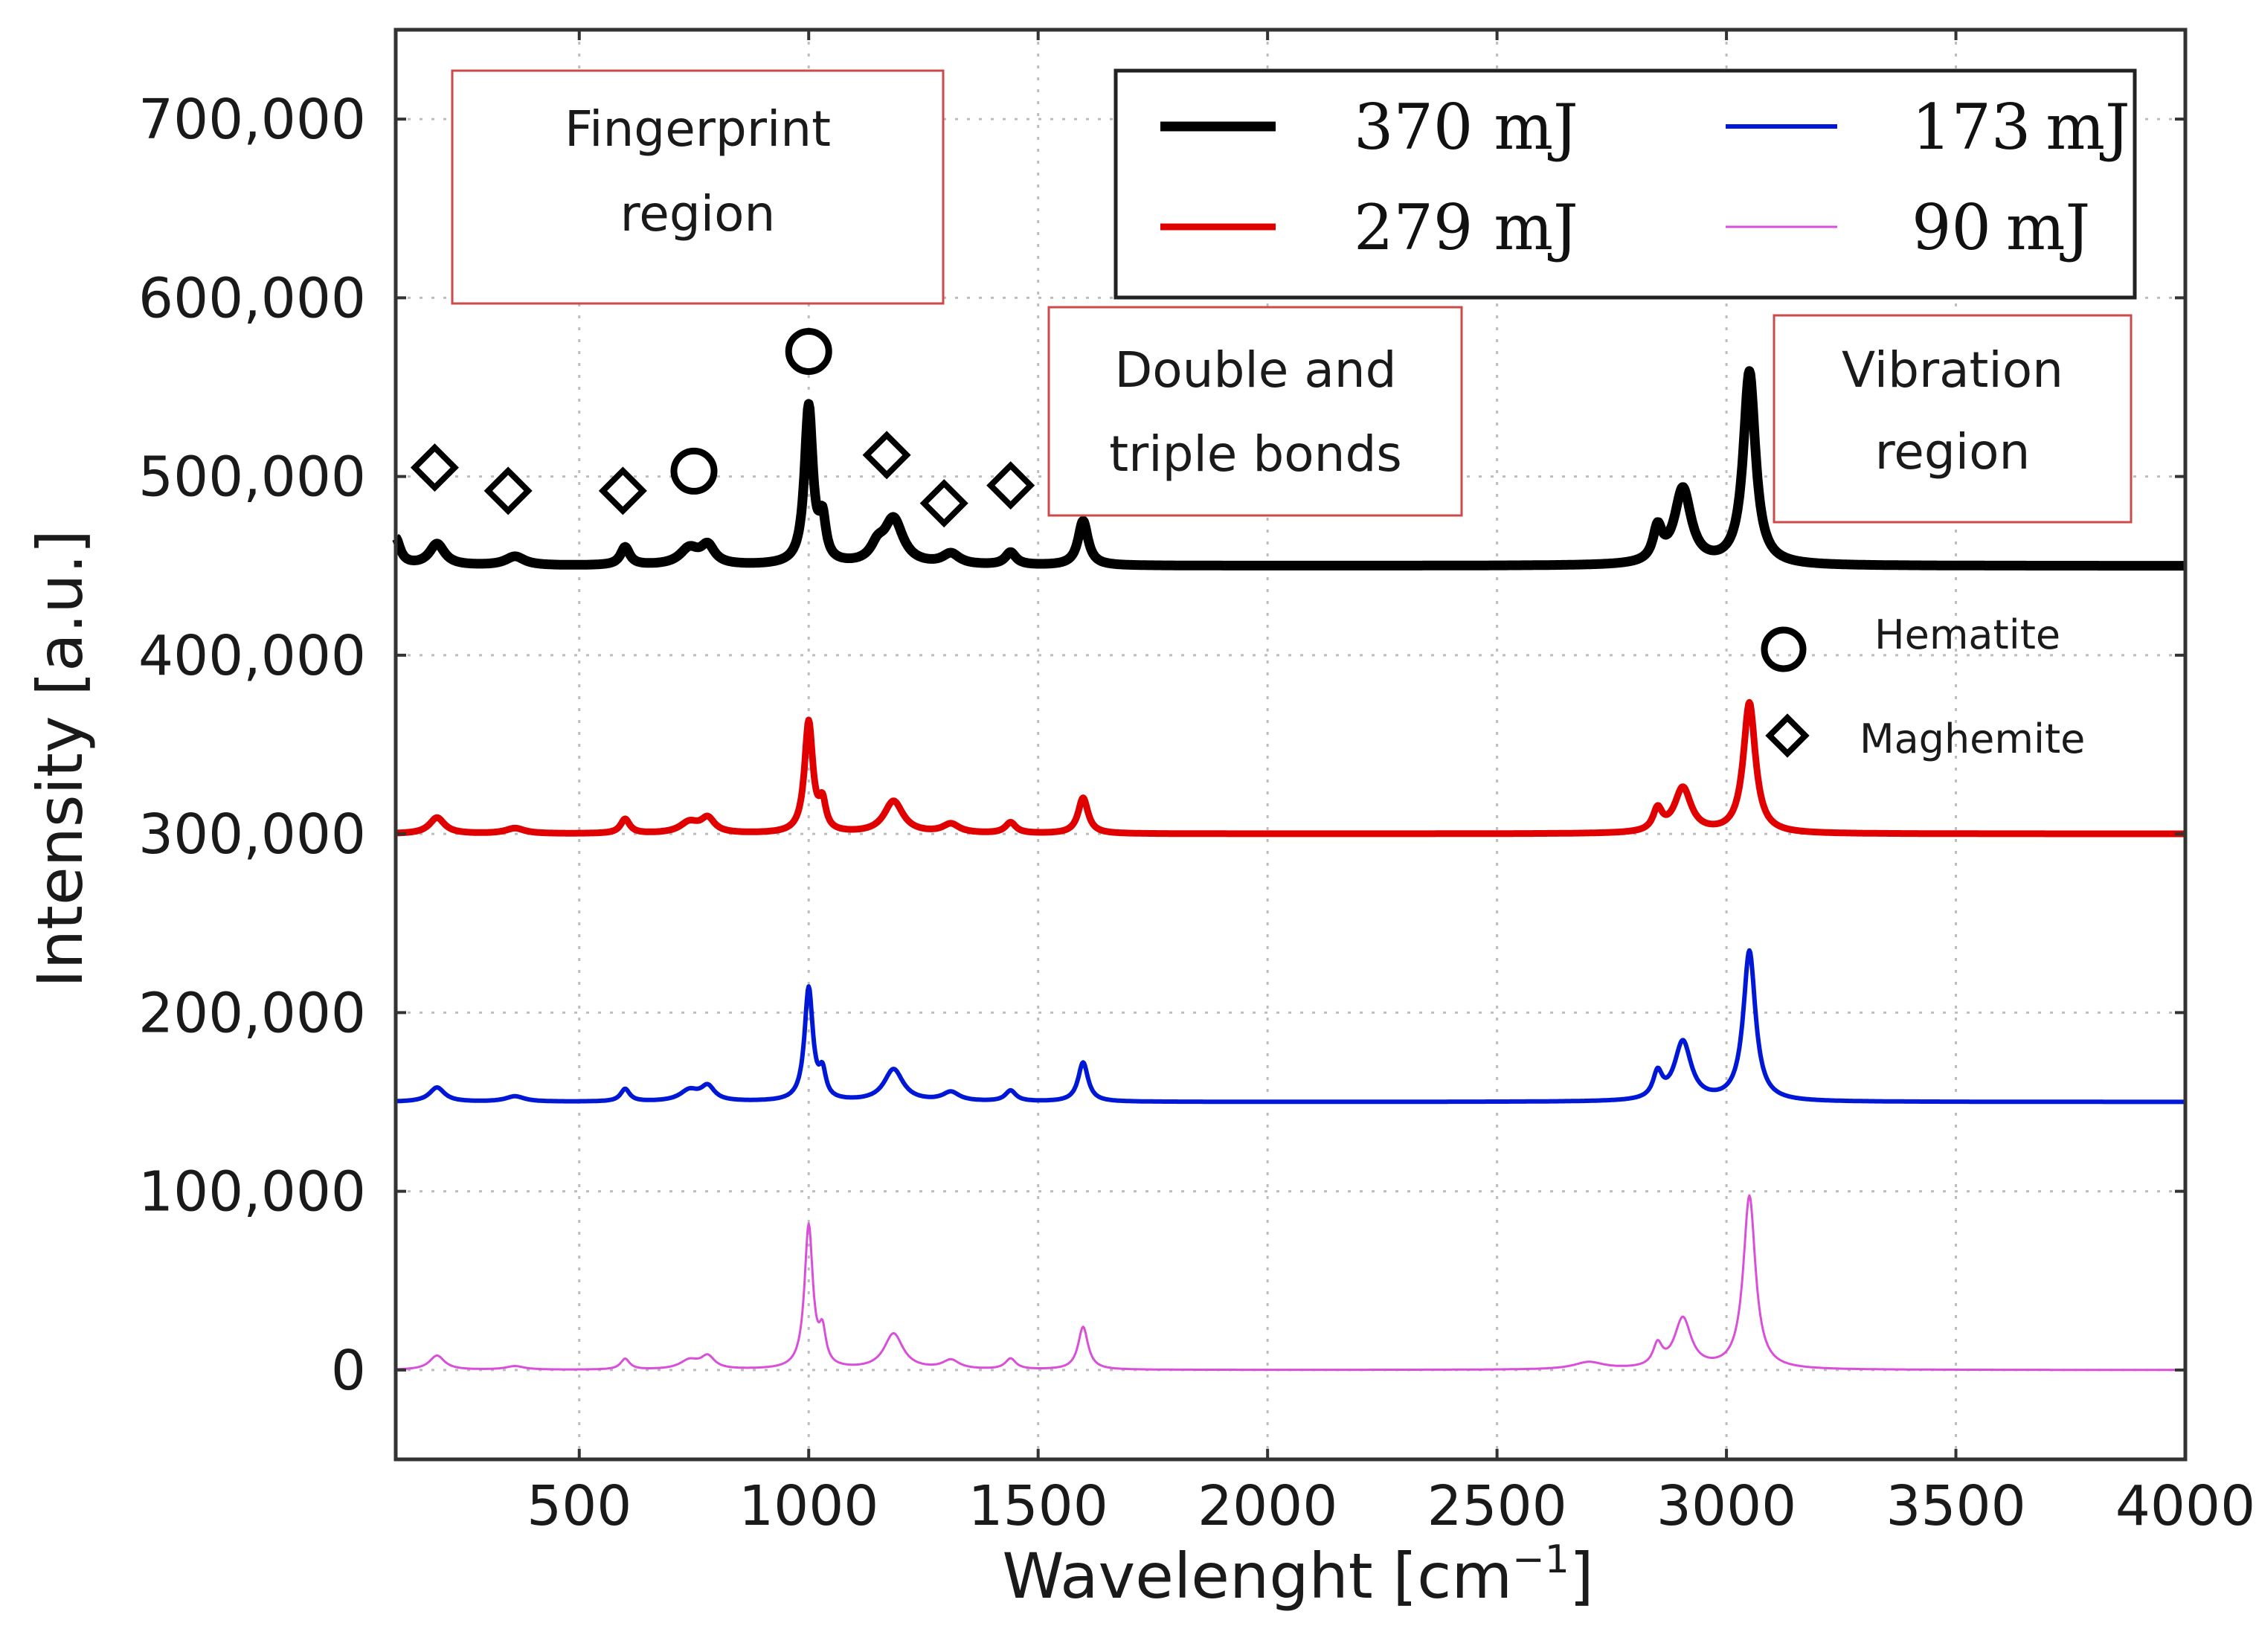 The width and height of the screenshot is (2256, 1652). Describe the element at coordinates (252, 478) in the screenshot. I see `y-tick-label: 500,000` at that location.